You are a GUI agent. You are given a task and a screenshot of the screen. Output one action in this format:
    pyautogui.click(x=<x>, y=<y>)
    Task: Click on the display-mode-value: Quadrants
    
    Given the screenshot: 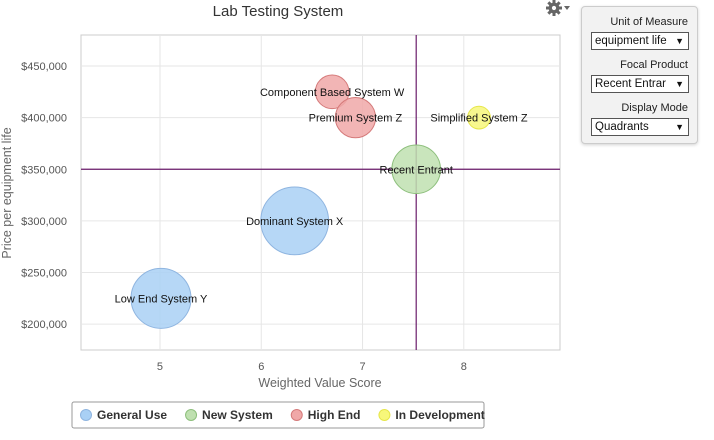 What is the action you would take?
    pyautogui.click(x=622, y=127)
    